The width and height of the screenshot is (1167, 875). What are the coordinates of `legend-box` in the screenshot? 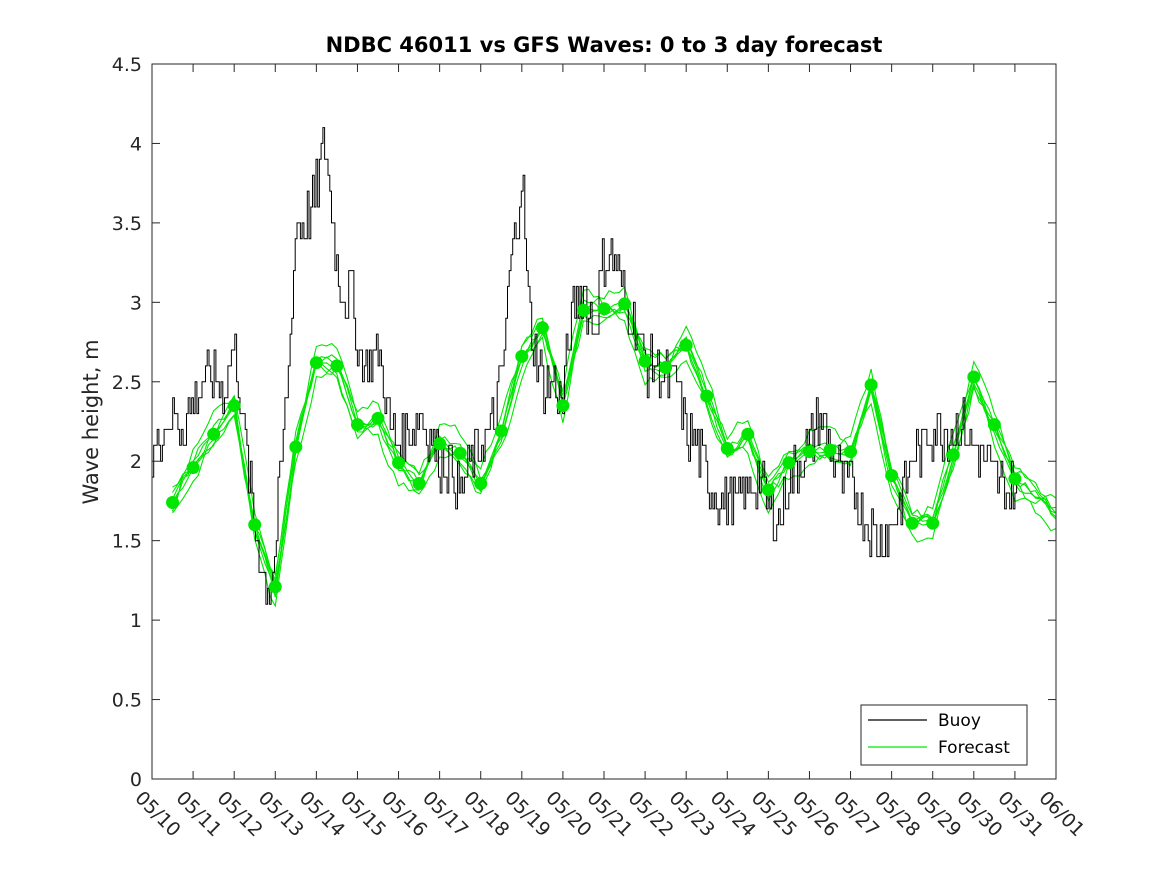 It's located at (944, 735).